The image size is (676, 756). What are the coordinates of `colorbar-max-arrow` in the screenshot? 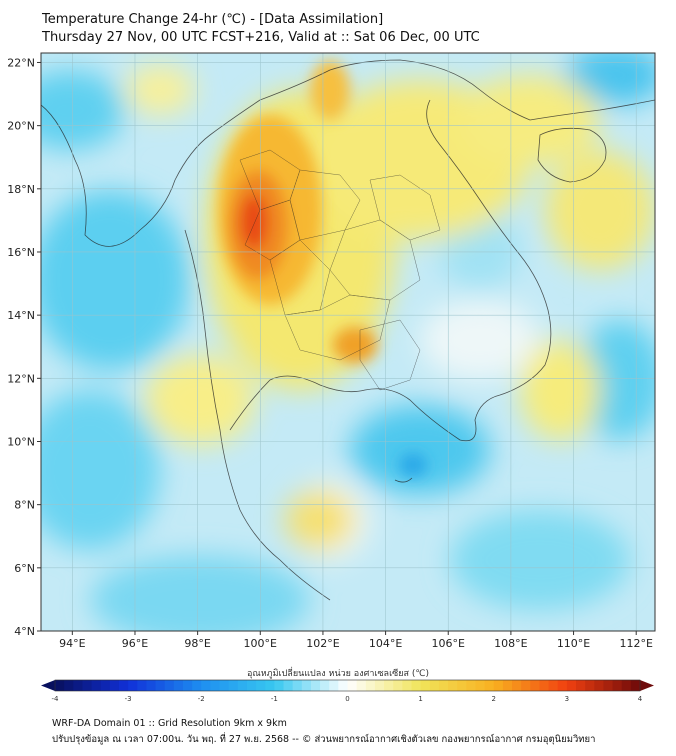 It's located at (647, 685).